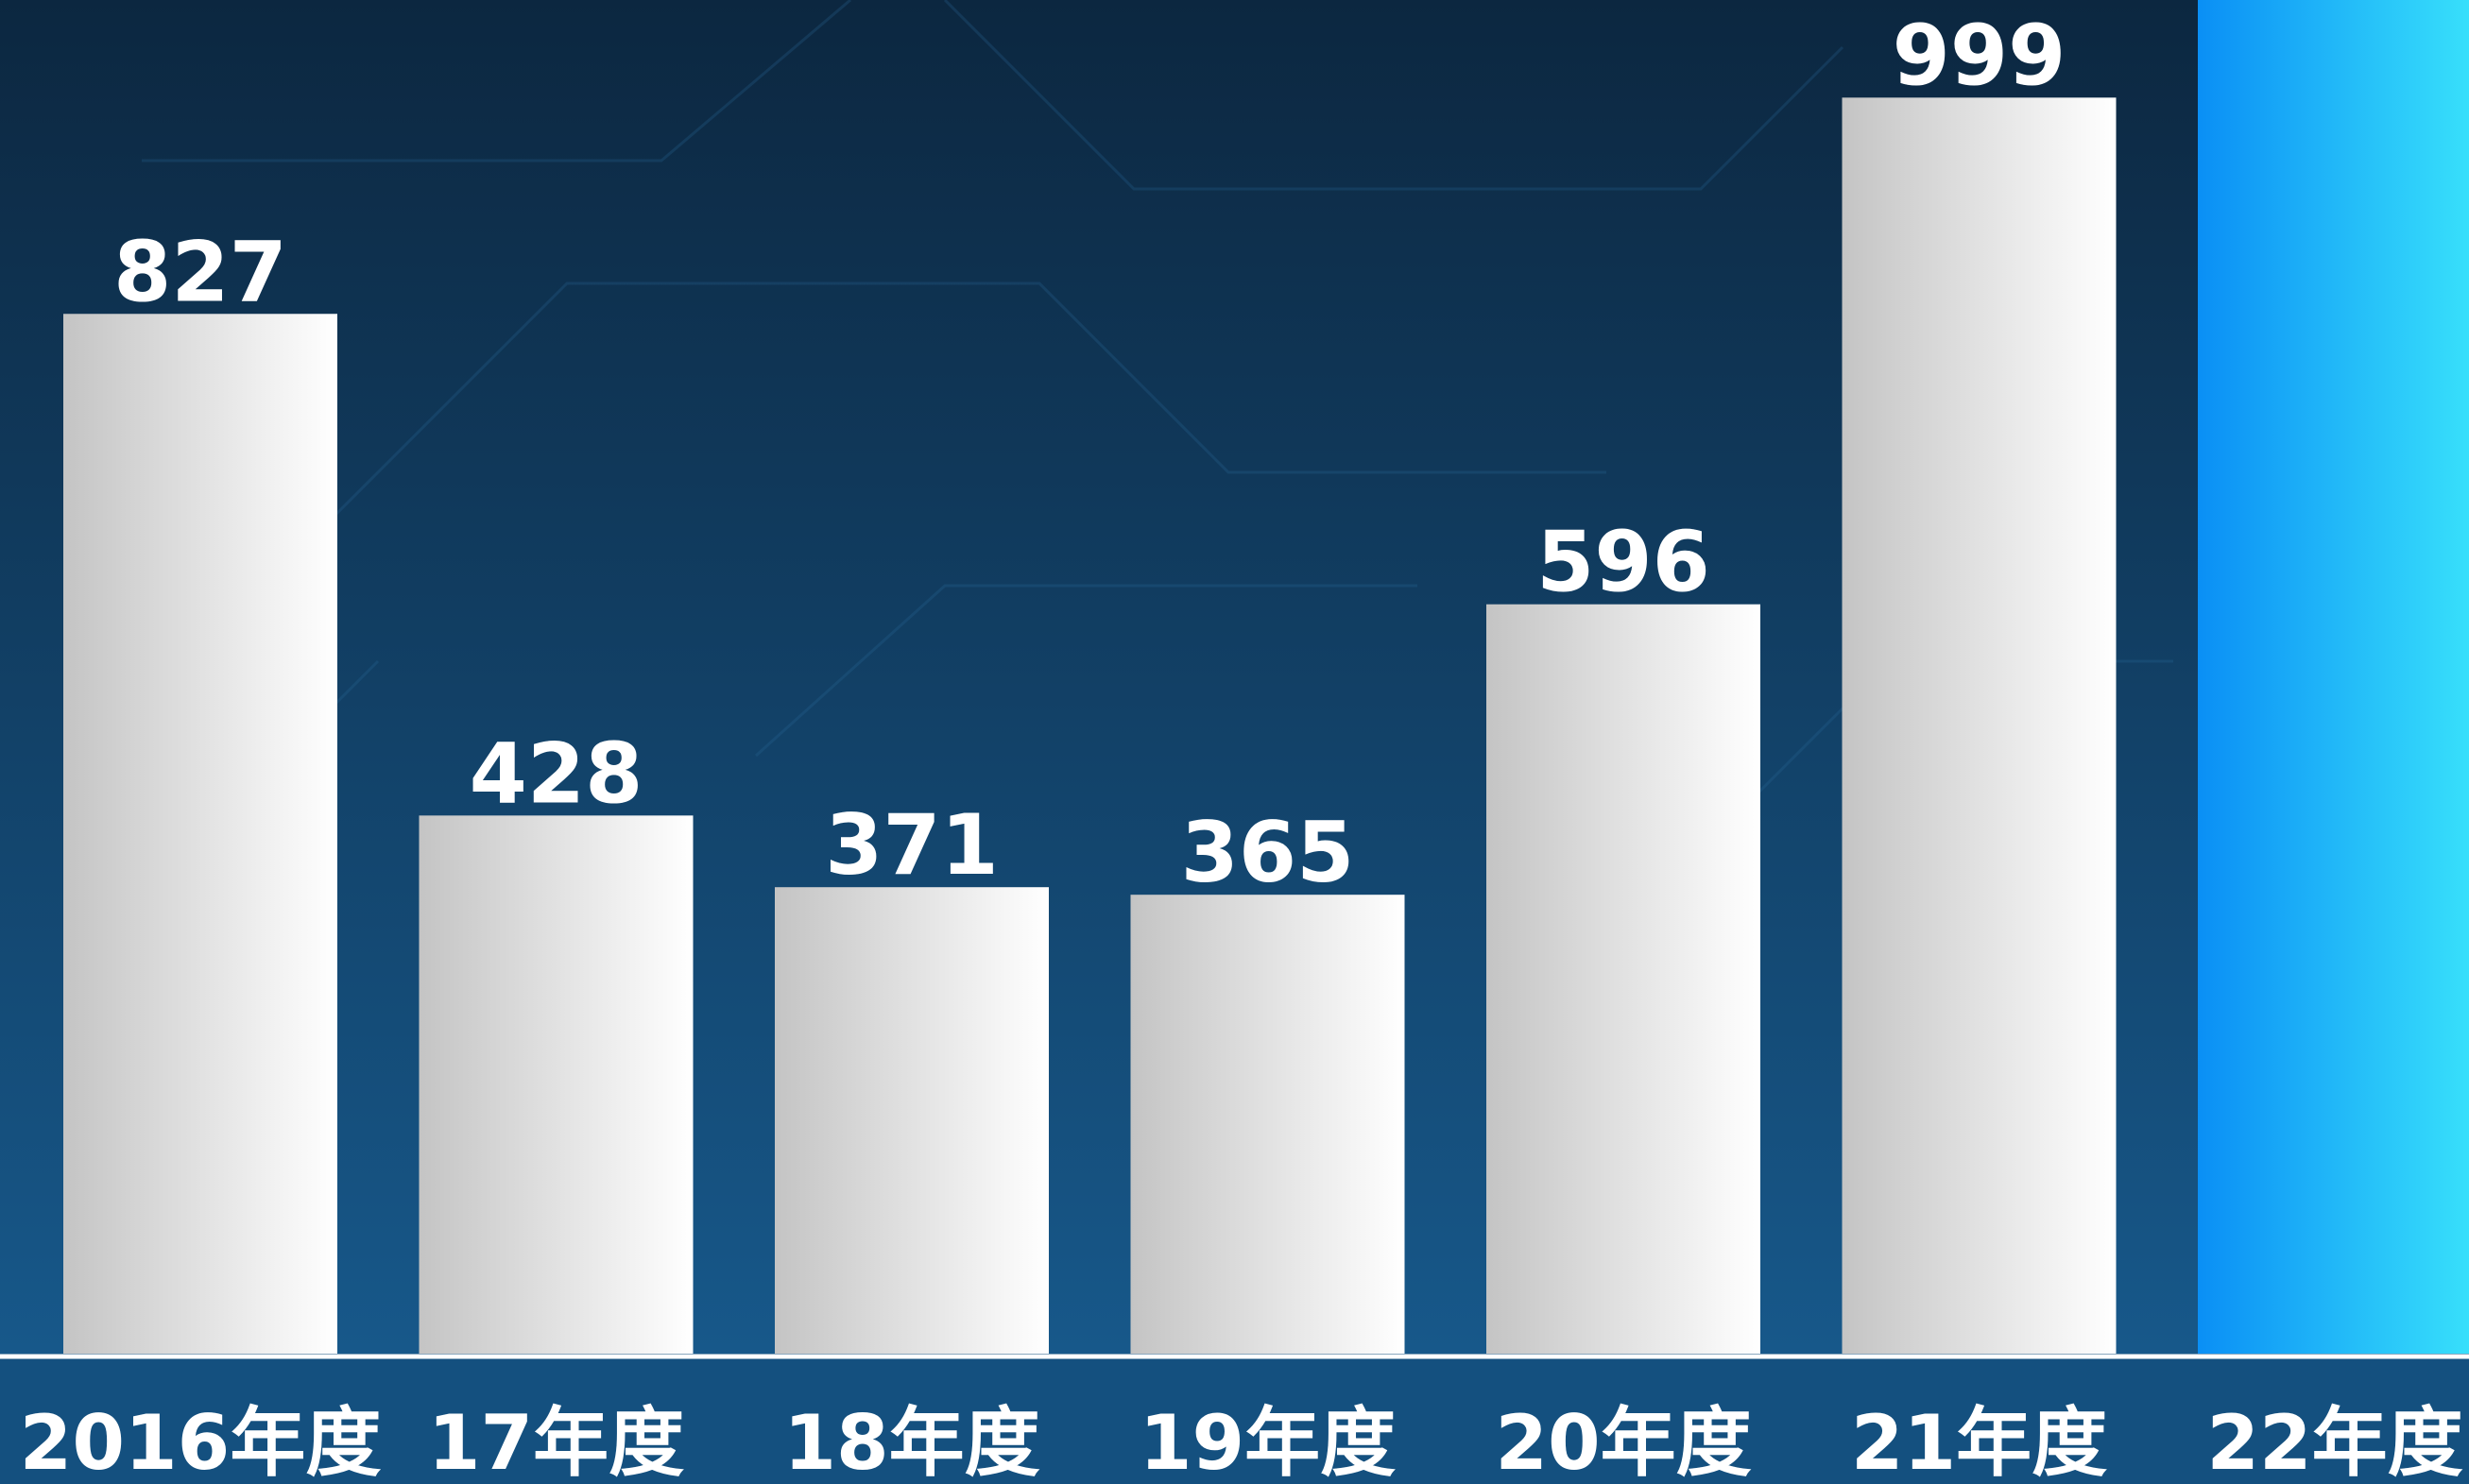 The width and height of the screenshot is (2469, 1484). Describe the element at coordinates (556, 773) in the screenshot. I see `value-label: 428` at that location.